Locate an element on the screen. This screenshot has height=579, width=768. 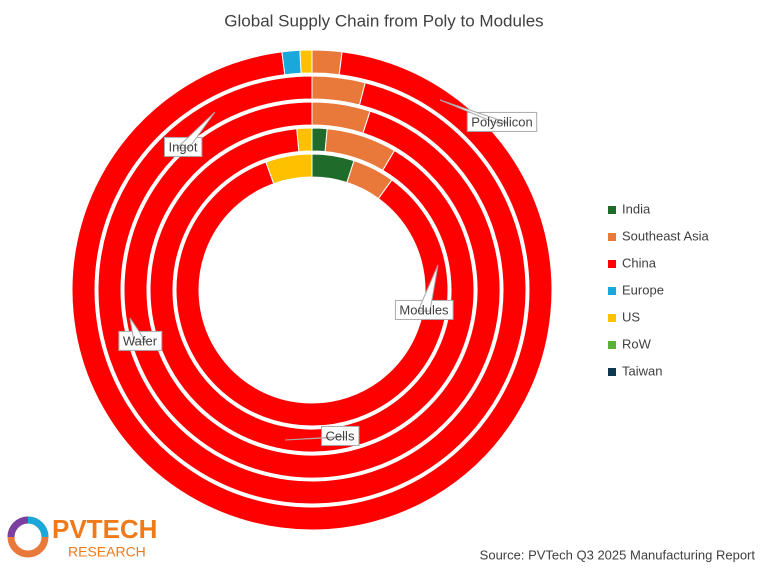
ring-label: Cells is located at coordinates (340, 435).